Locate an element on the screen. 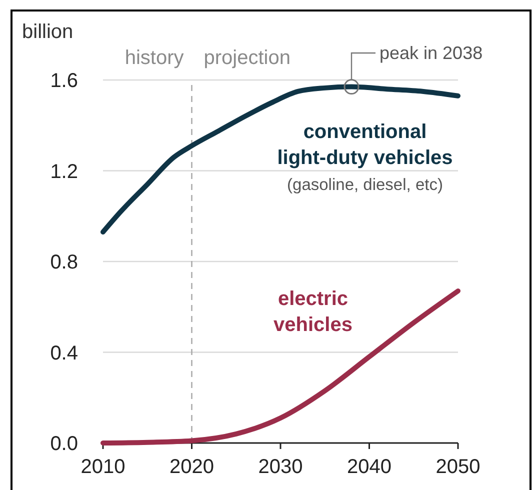 The image size is (532, 490). y-axis-title: billion is located at coordinates (48, 32).